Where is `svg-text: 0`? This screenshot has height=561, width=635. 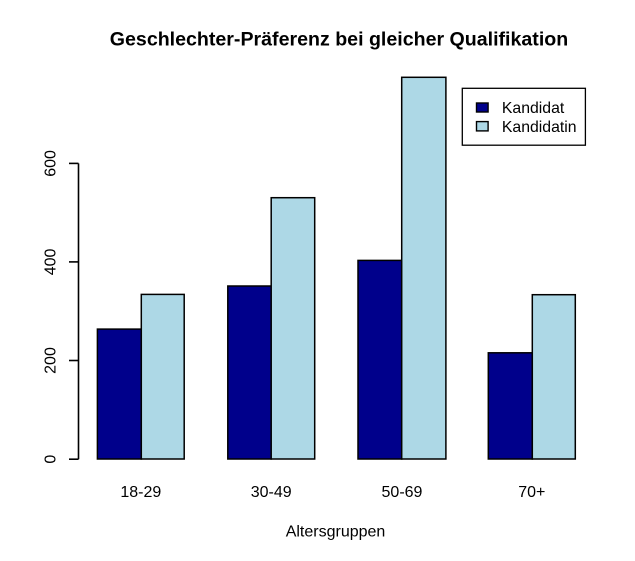
svg-text: 0 is located at coordinates (51, 459).